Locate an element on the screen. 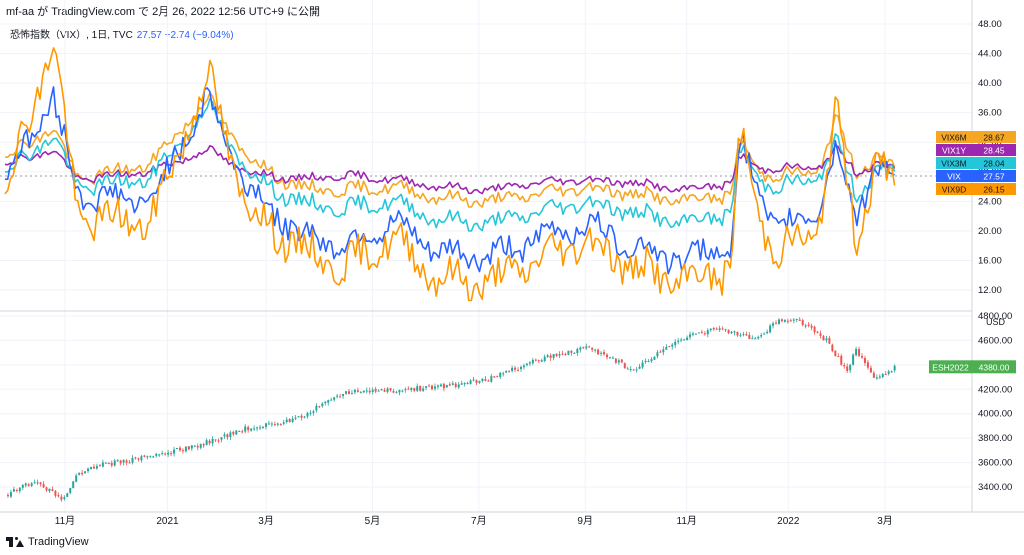 This screenshot has height=555, width=1024. footer-brand: TradingView is located at coordinates (47, 542).